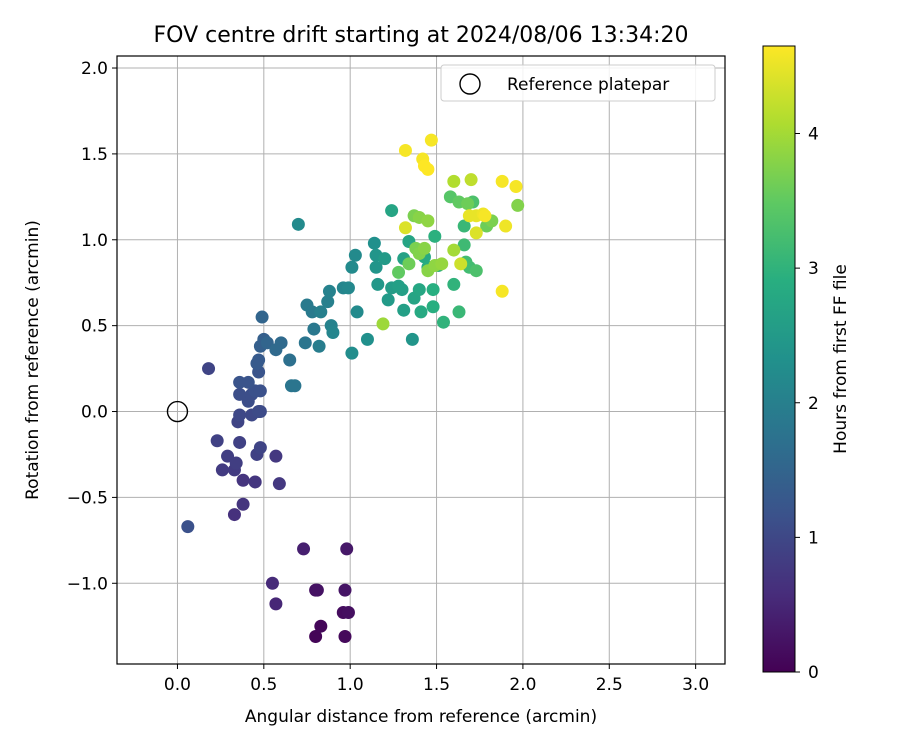  What do you see at coordinates (695, 685) in the screenshot?
I see `x-tick-label: 3.0` at bounding box center [695, 685].